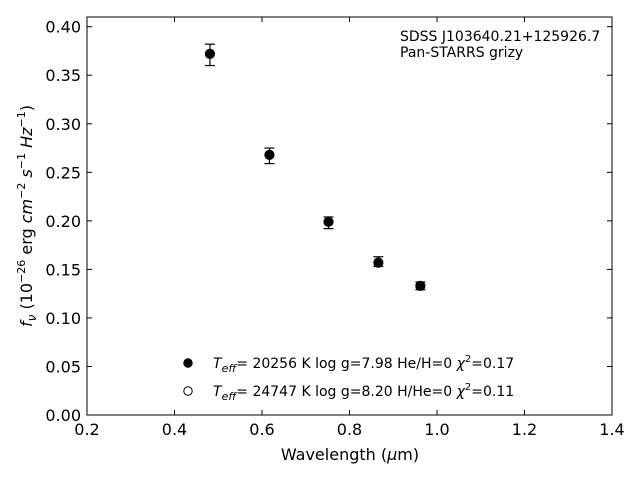  I want to click on y-tick-label: 0.00, so click(63, 415).